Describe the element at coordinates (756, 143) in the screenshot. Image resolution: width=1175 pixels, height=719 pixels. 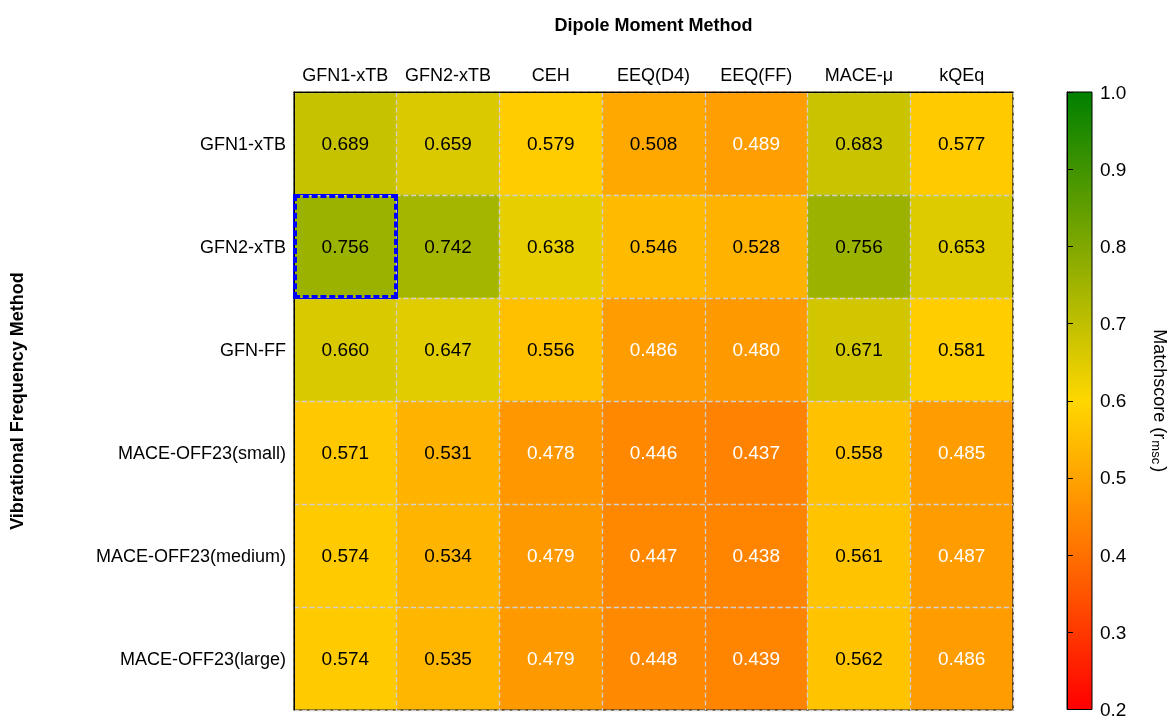
I see `data-label: 0.489` at that location.